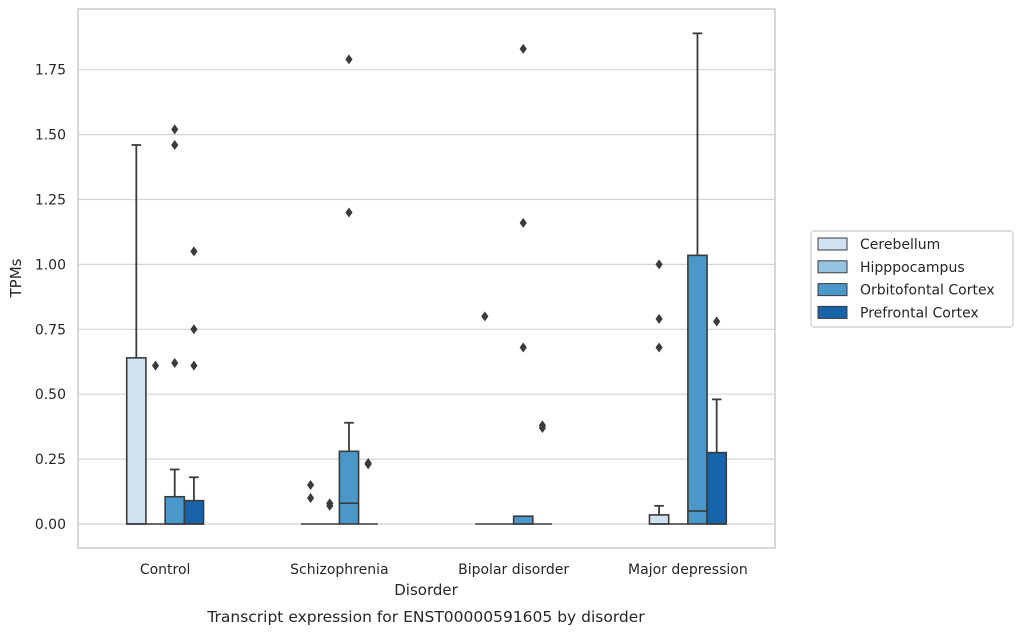 This screenshot has width=1023, height=634. Describe the element at coordinates (50, 330) in the screenshot. I see `y-tick-label: 0.75` at that location.